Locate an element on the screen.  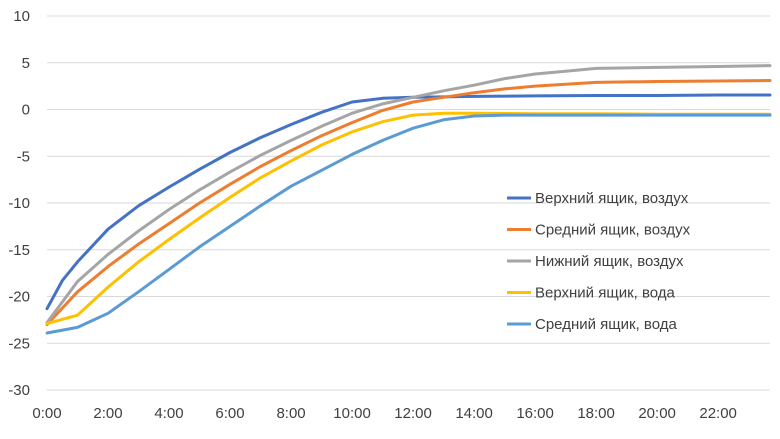
y-tick-label: -10 is located at coordinates (19, 203).